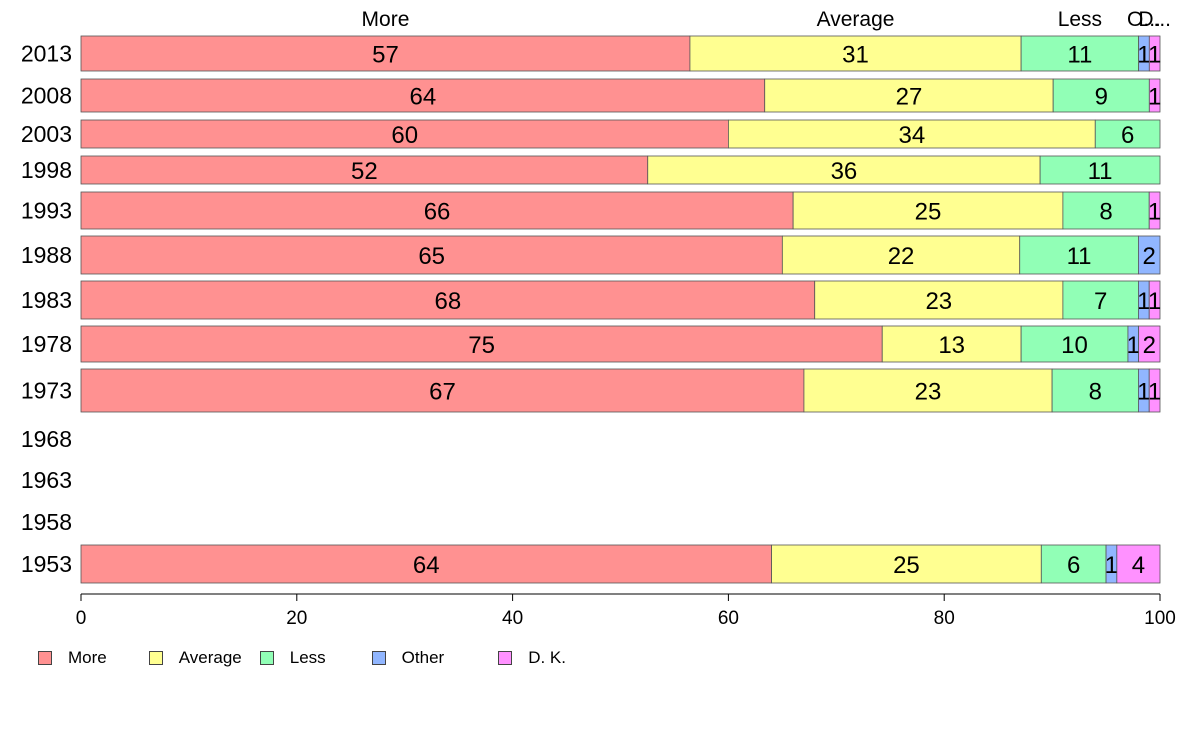 Image resolution: width=1188 pixels, height=736 pixels. I want to click on year-label: 1958, so click(46, 522).